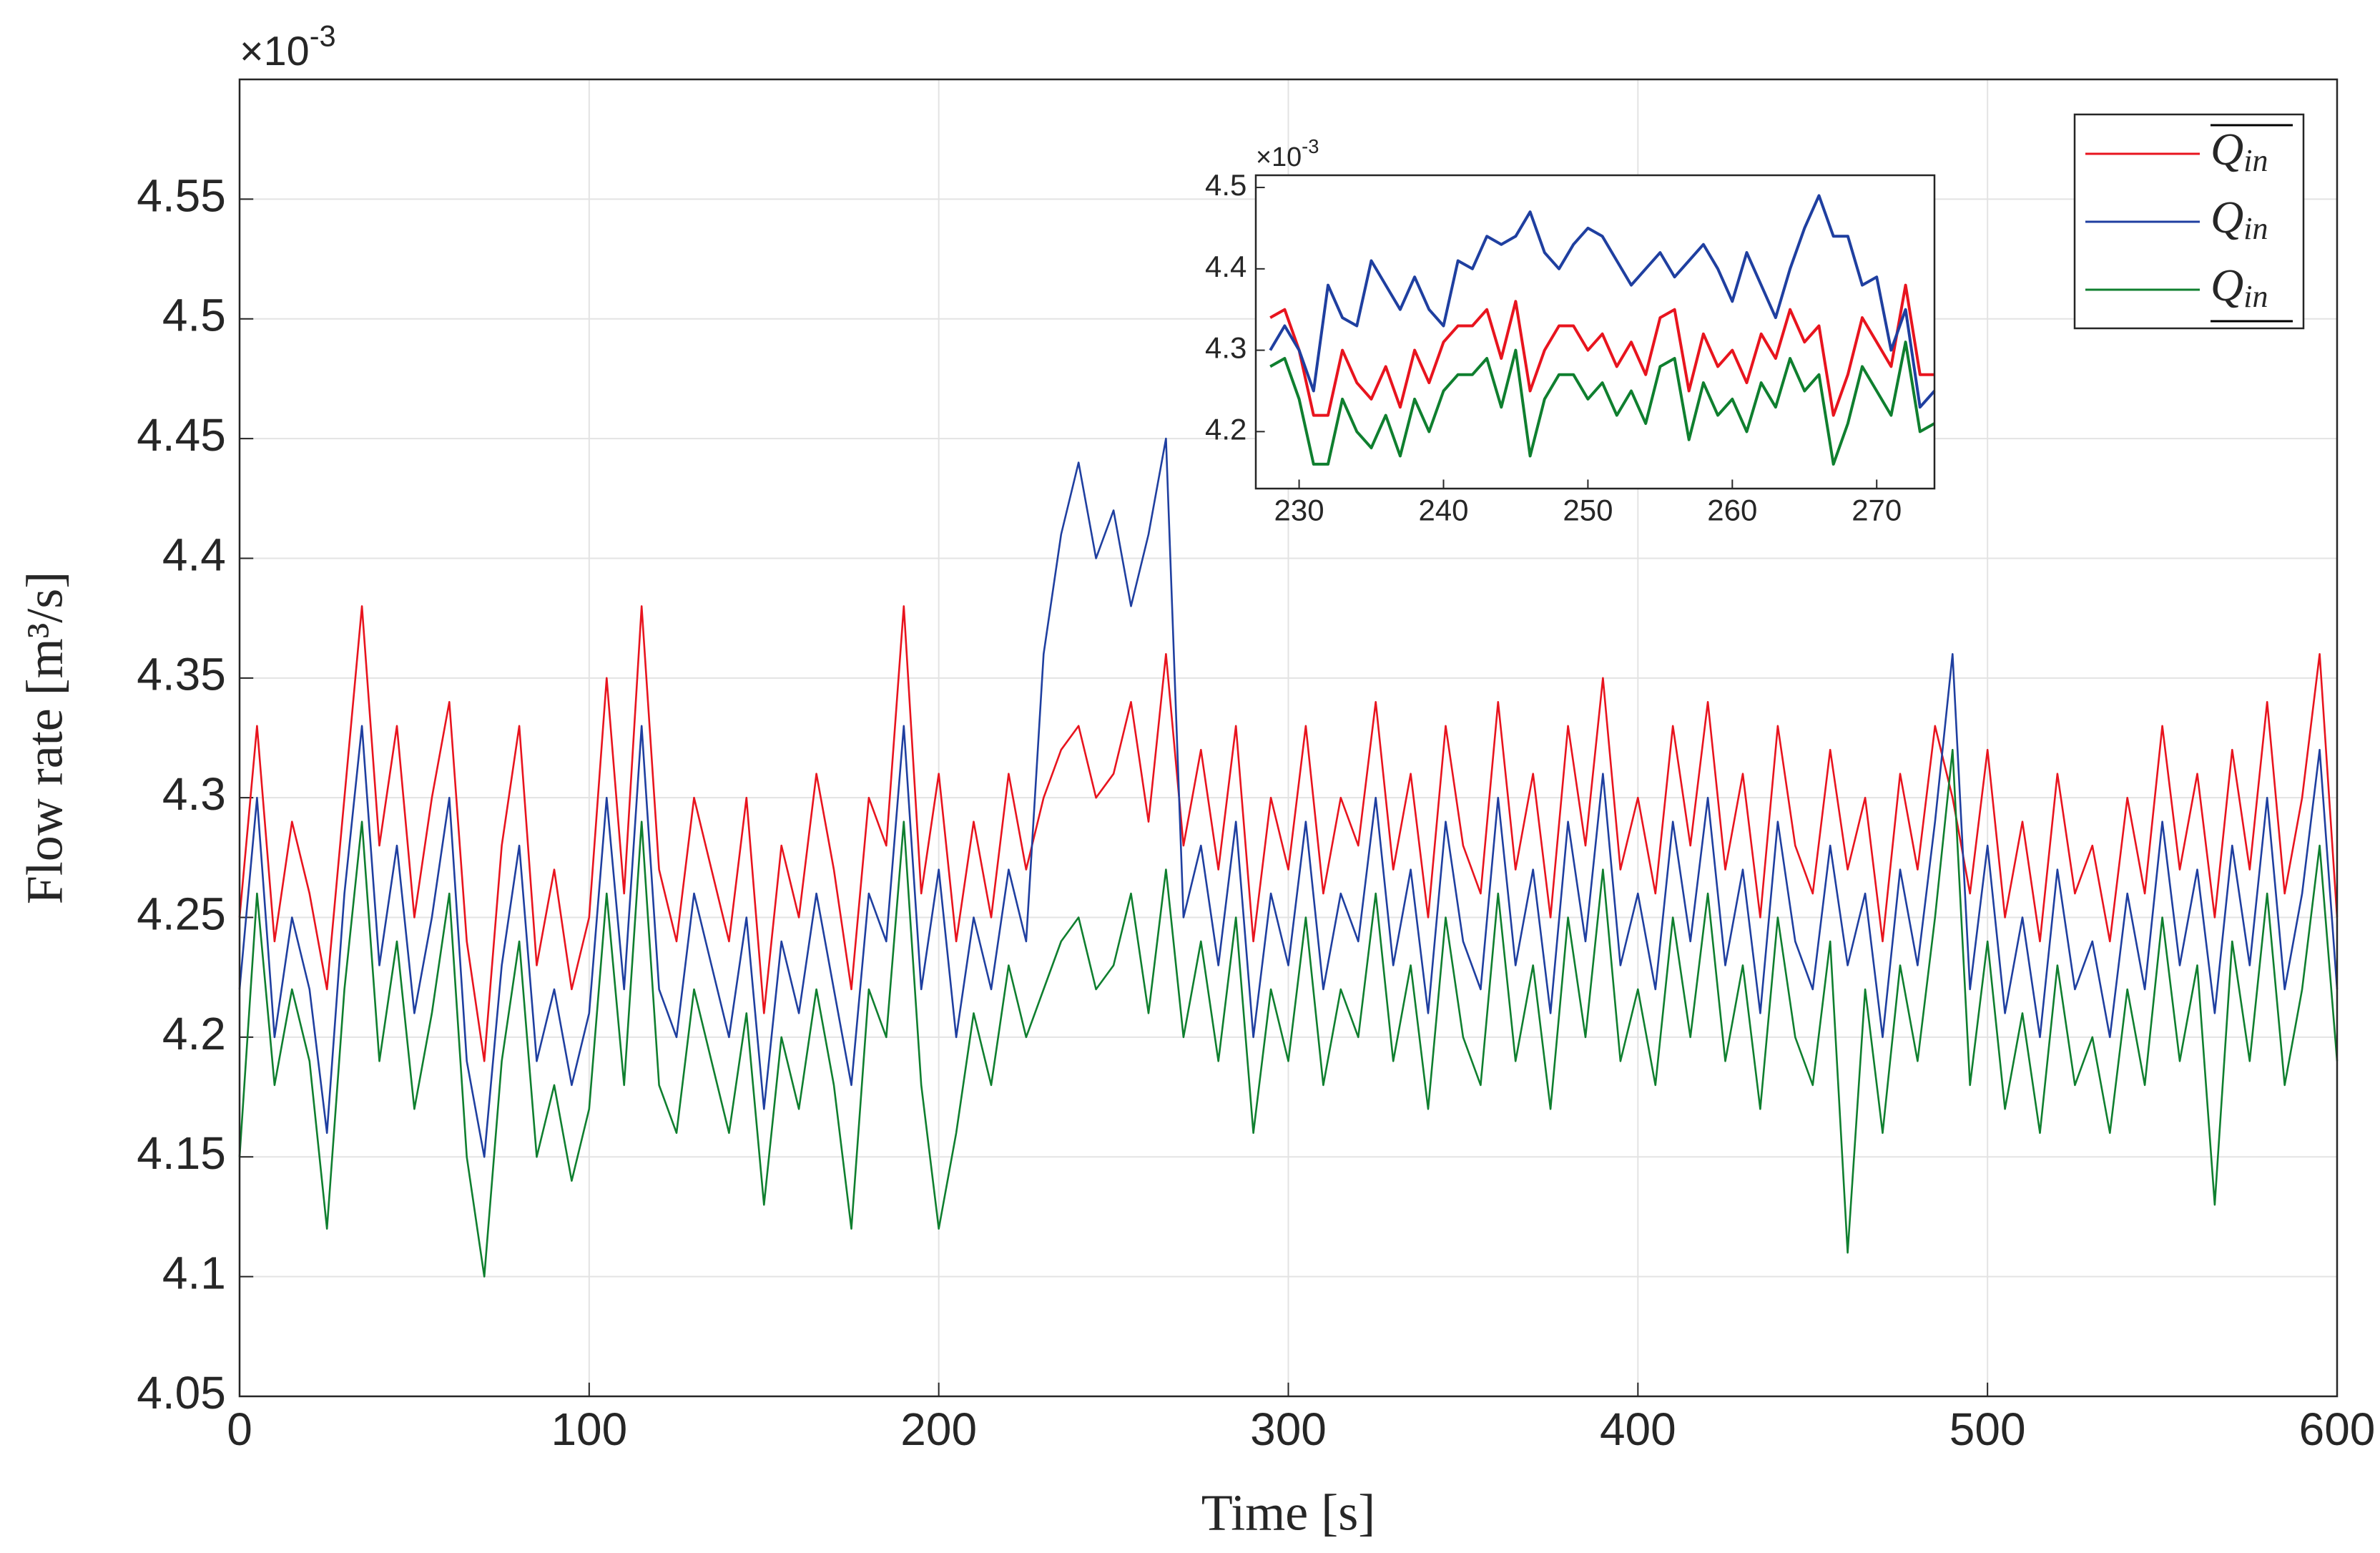  Describe the element at coordinates (1987, 1429) in the screenshot. I see `x-tick-label: 500` at that location.